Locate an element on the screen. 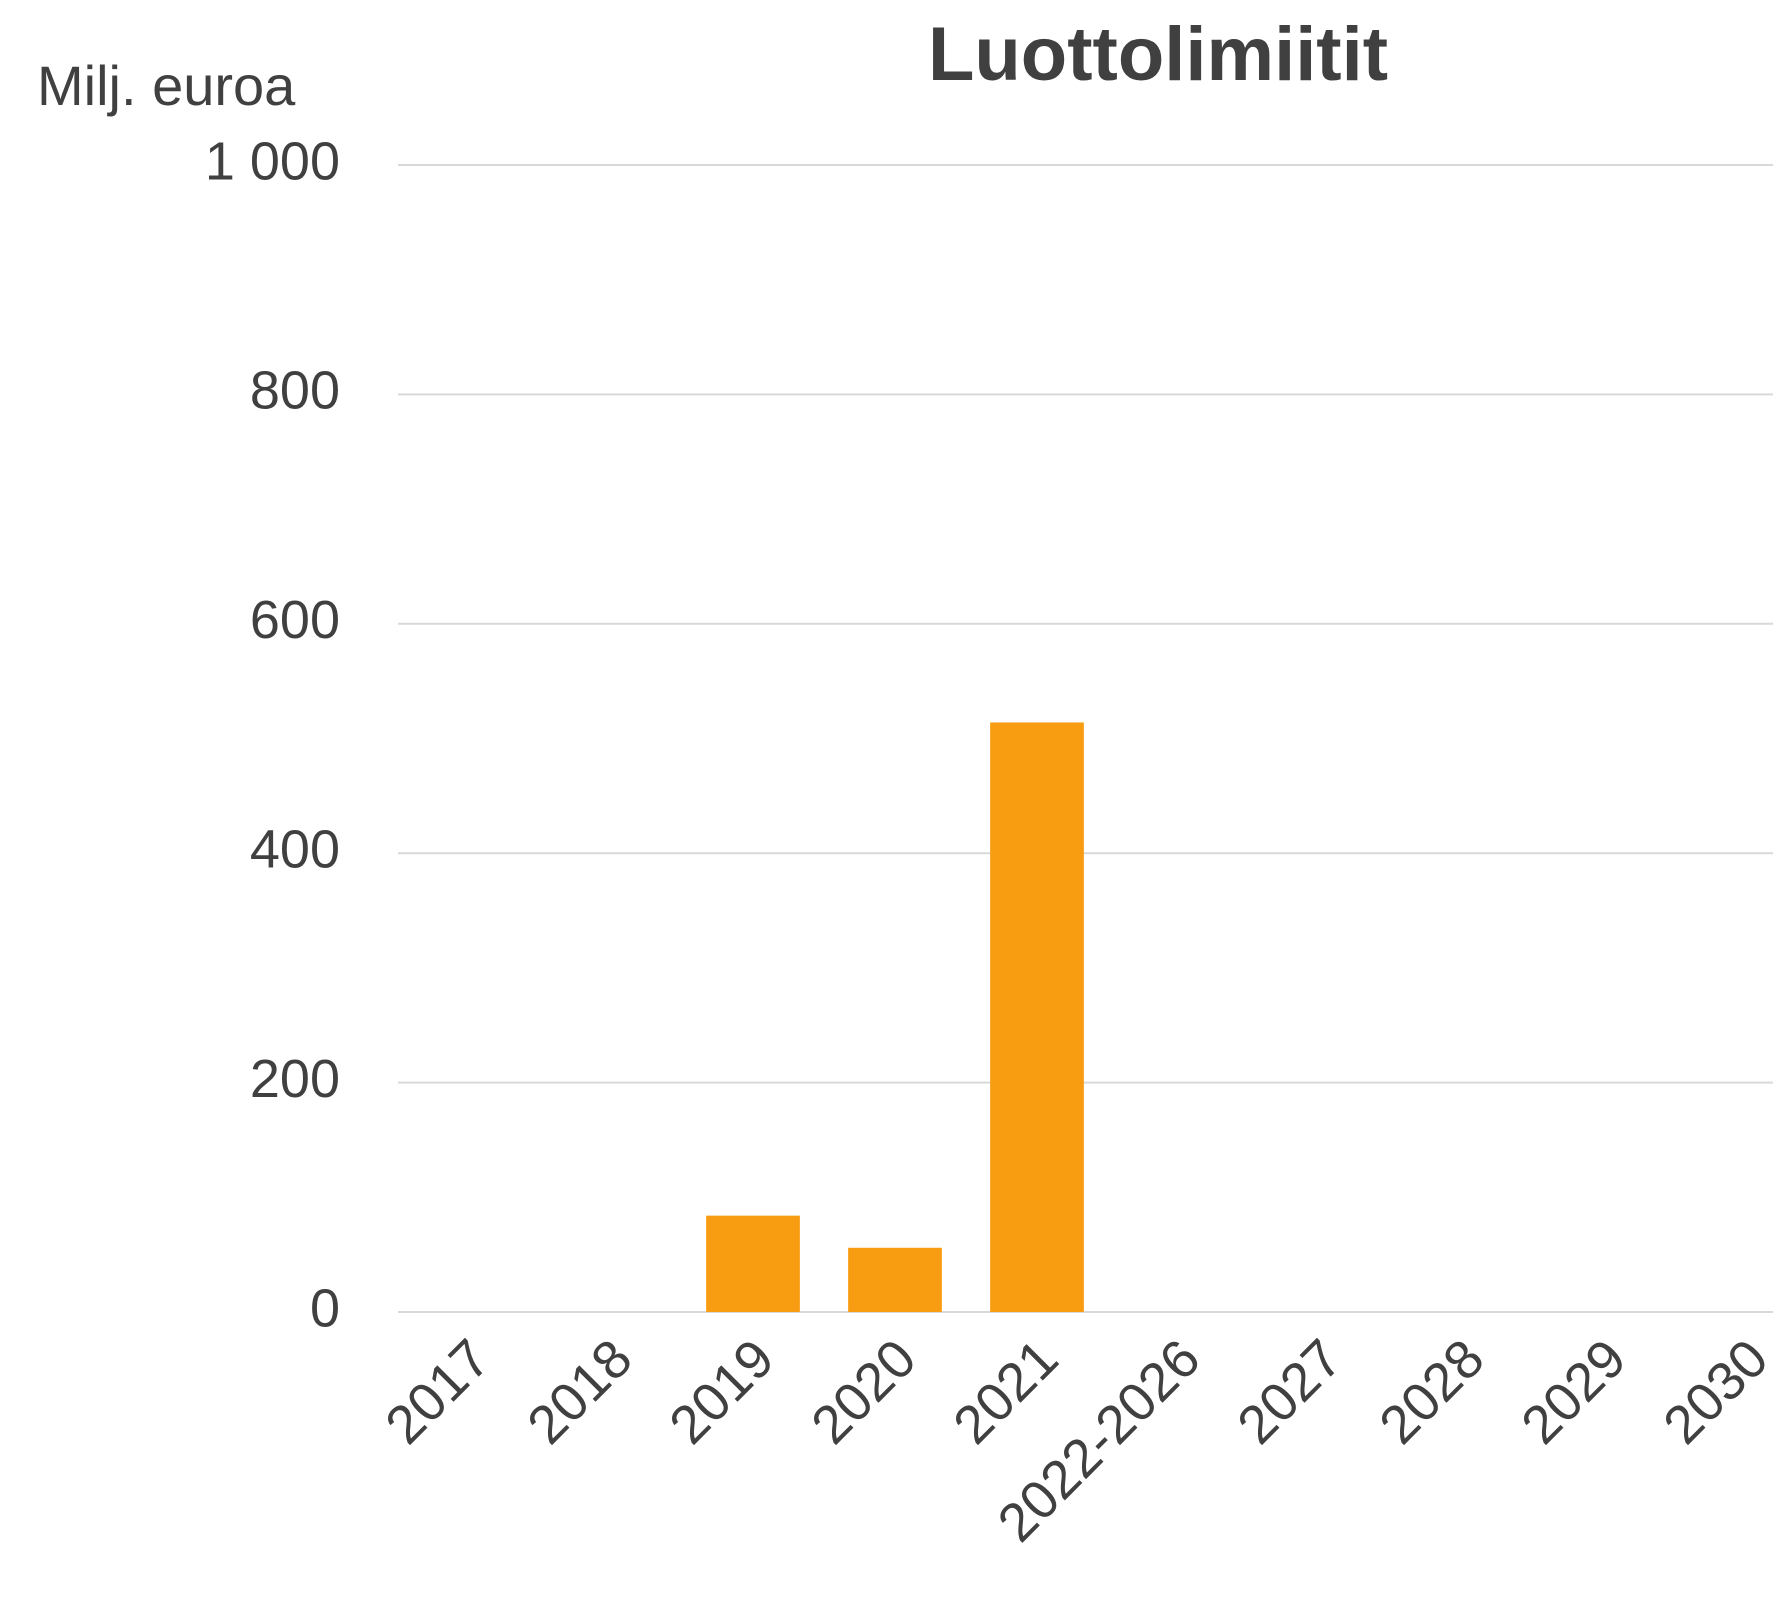 The width and height of the screenshot is (1773, 1607). x-tick-label: 2017 is located at coordinates (437, 1391).